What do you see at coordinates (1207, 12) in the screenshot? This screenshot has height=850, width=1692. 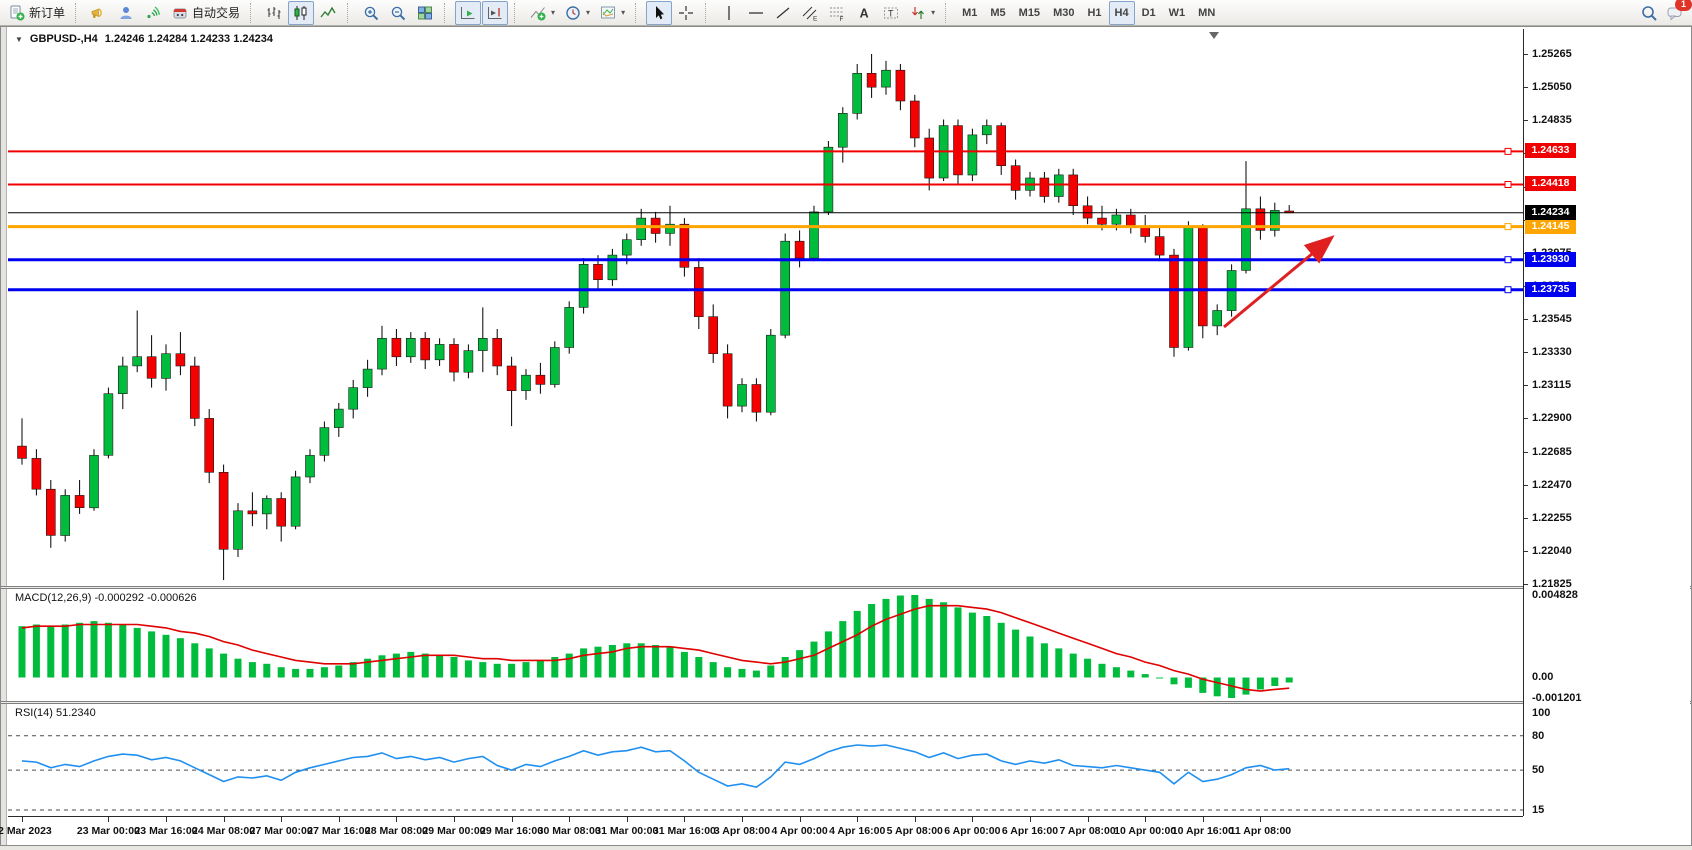 I see `timeframe-mn-button: MN` at bounding box center [1207, 12].